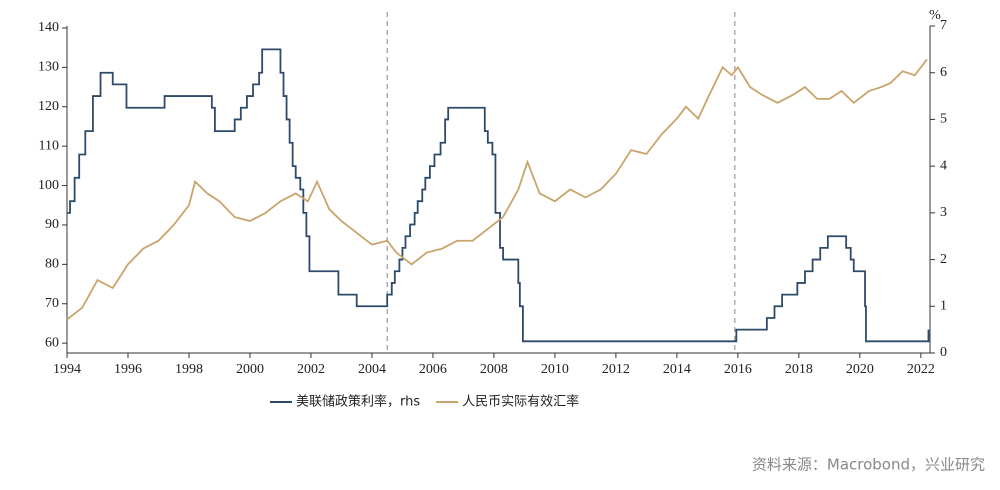 The width and height of the screenshot is (1000, 490). What do you see at coordinates (67, 369) in the screenshot?
I see `x-tick-label: 1994` at bounding box center [67, 369].